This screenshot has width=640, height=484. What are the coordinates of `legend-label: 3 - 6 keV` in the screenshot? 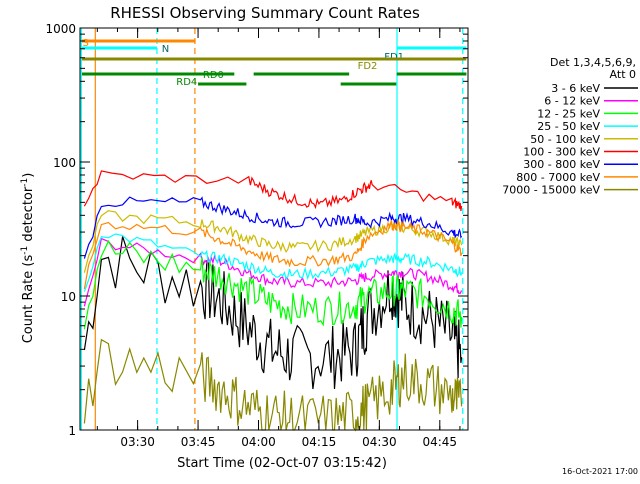 It's located at (575, 88).